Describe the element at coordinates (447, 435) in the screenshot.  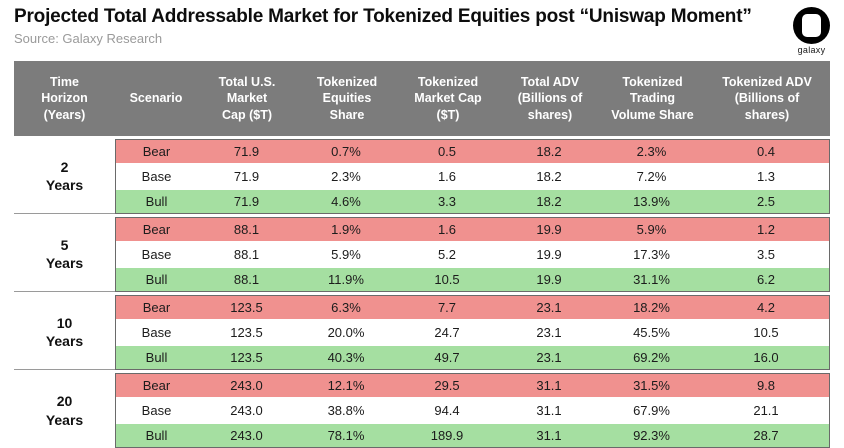
I see `value-cell: 189.9` at that location.